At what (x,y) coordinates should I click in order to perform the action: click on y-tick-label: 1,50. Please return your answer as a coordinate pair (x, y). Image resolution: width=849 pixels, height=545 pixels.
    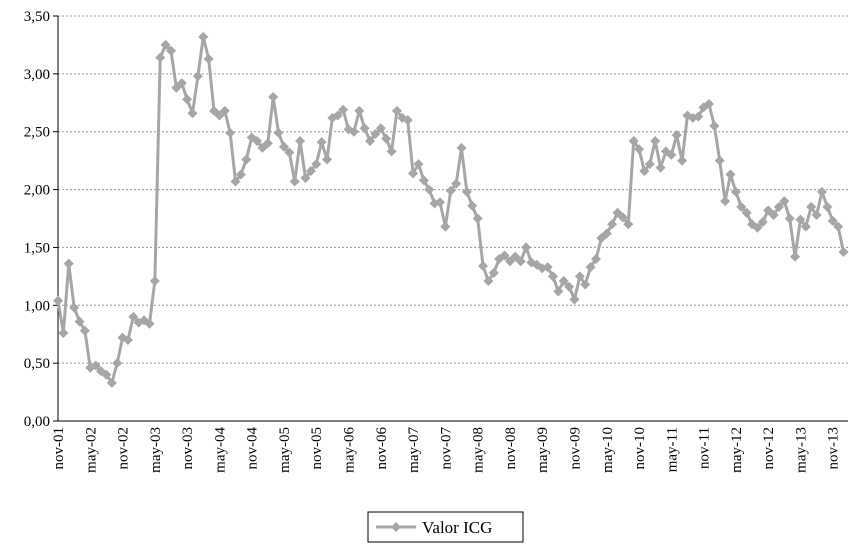
    Looking at the image, I should click on (37, 248).